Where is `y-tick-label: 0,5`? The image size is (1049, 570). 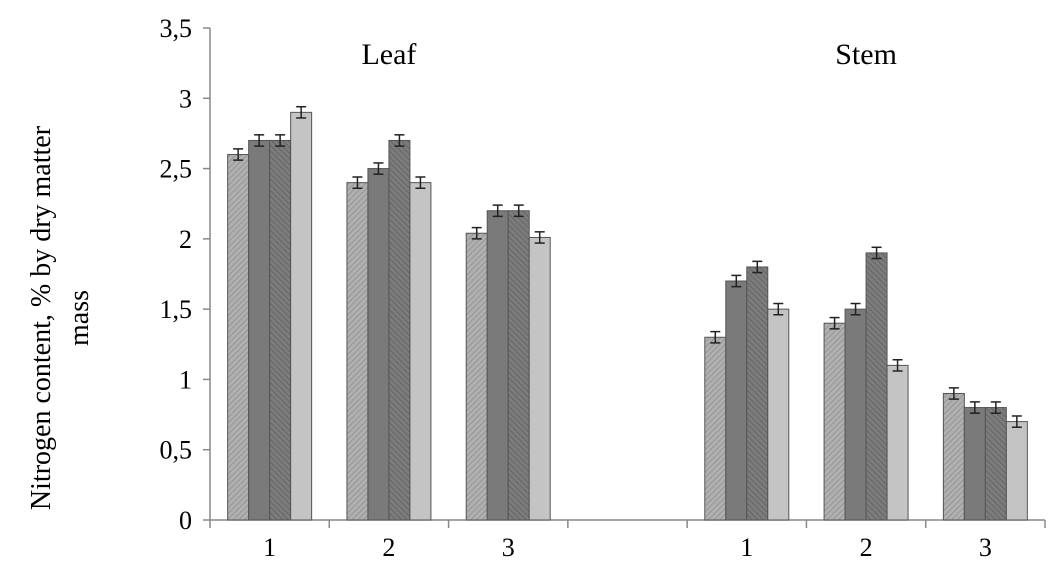 y-tick-label: 0,5 is located at coordinates (176, 450).